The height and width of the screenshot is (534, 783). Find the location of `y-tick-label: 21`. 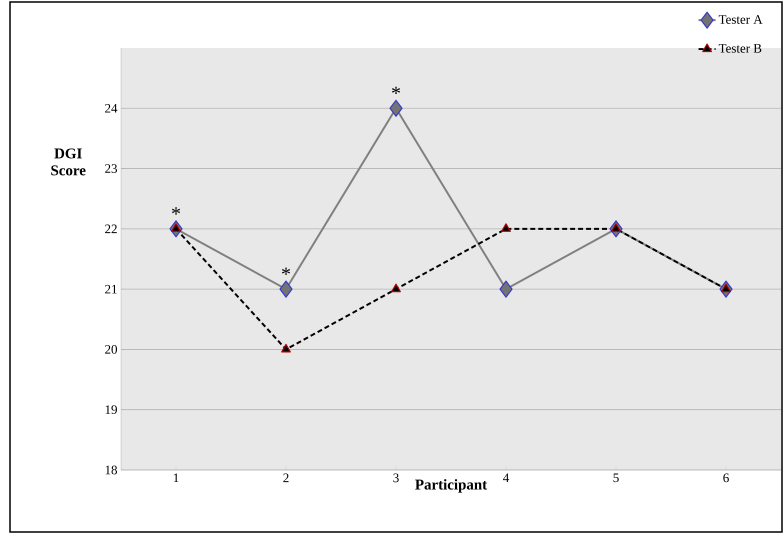

y-tick-label: 21 is located at coordinates (111, 289).